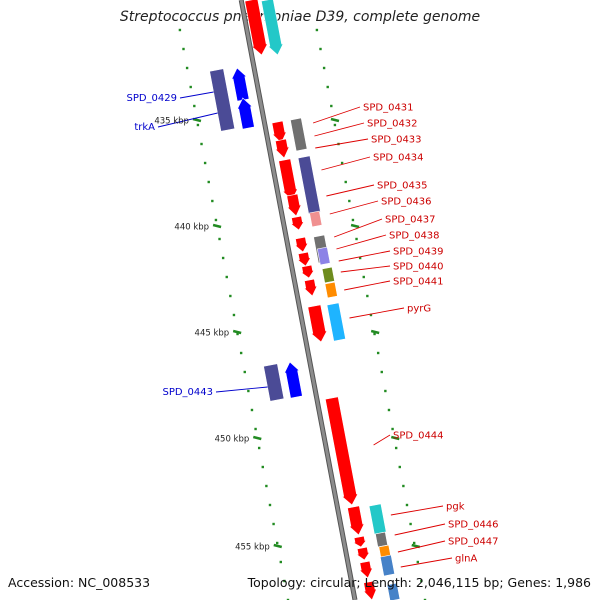  What do you see at coordinates (466, 559) in the screenshot?
I see `gene-label-right: glnA` at bounding box center [466, 559].